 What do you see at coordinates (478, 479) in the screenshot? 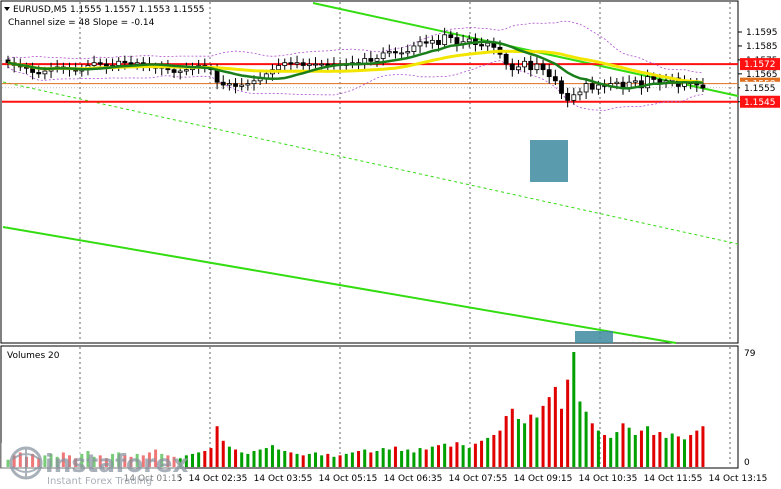
I see `x-tick-label: 14 Oct 07:55` at bounding box center [478, 479].